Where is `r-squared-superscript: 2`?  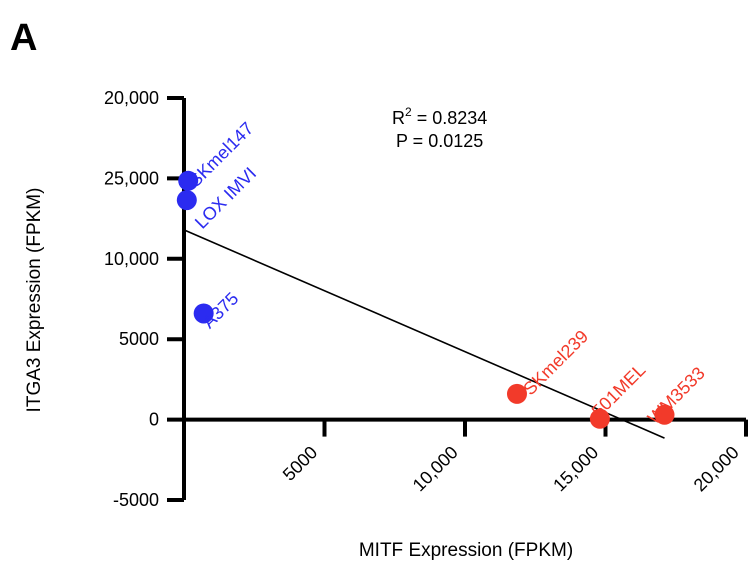 r-squared-superscript: 2 is located at coordinates (408, 112).